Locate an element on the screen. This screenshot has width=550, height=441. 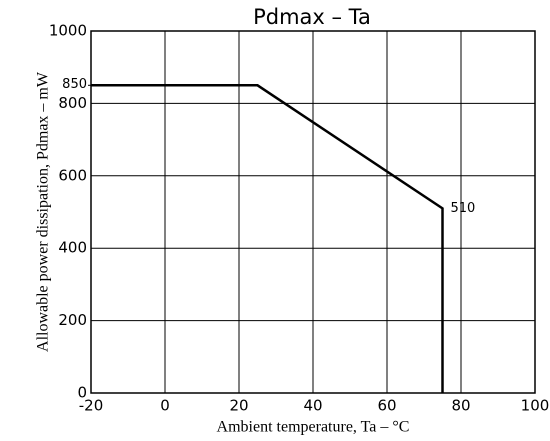
x-tick-label: -20 is located at coordinates (91, 406).